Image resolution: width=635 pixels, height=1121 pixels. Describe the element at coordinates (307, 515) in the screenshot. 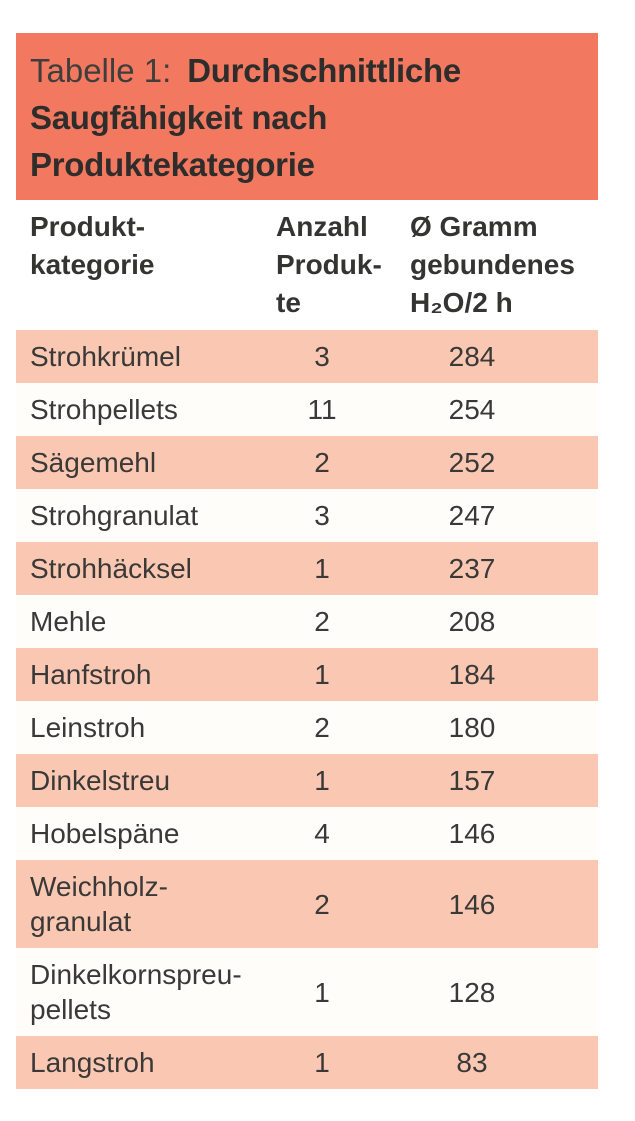

I see `table-row: Strohgranulat 3 247` at that location.